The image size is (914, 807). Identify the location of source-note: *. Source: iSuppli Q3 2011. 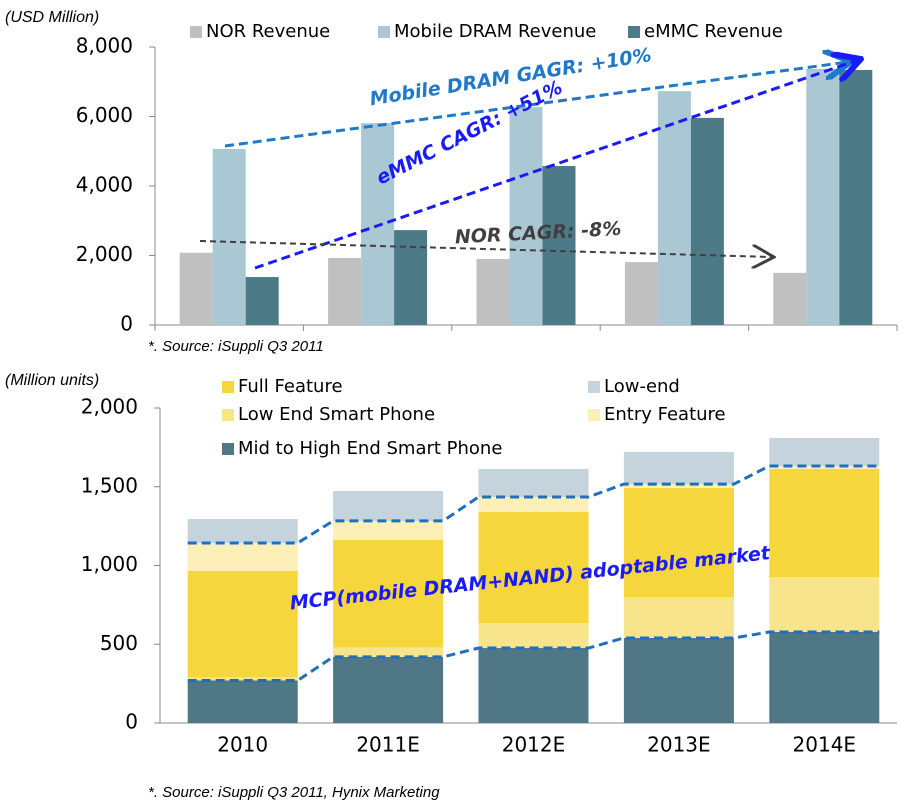
(236, 346).